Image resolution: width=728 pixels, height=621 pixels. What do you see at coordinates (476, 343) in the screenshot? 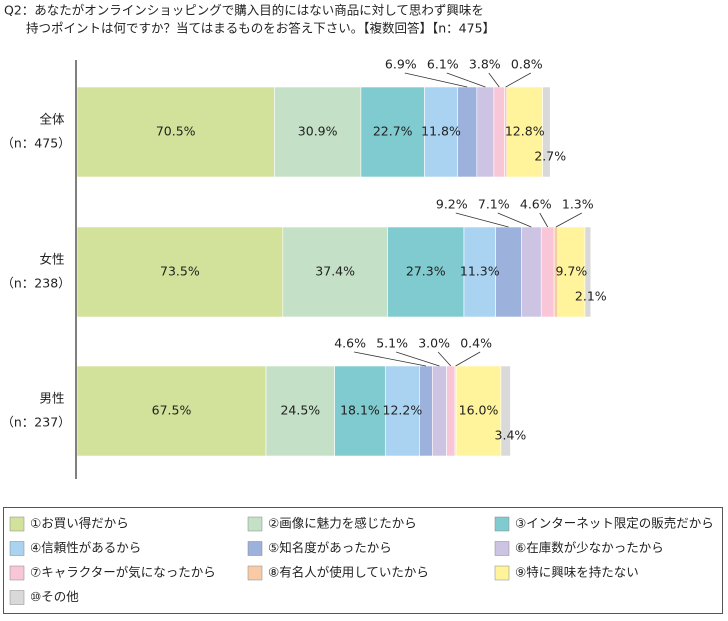
I see `data-label: 0.4%` at bounding box center [476, 343].